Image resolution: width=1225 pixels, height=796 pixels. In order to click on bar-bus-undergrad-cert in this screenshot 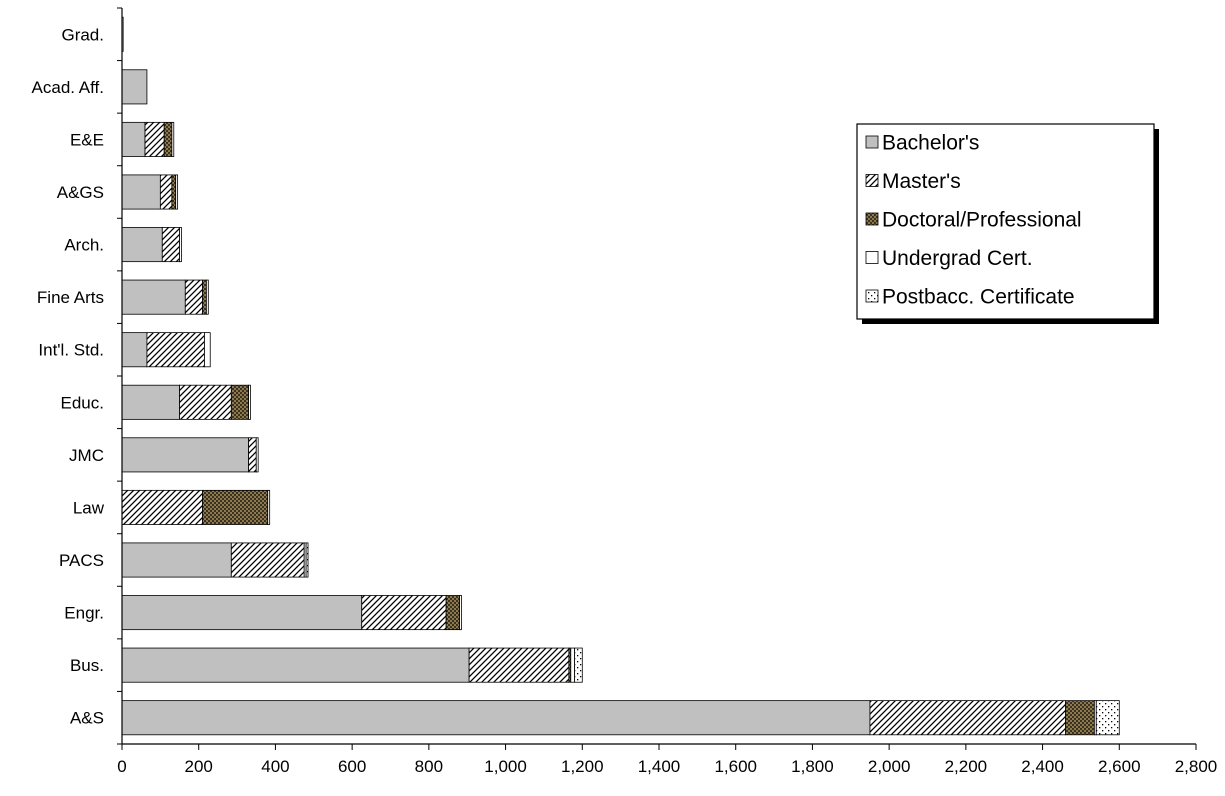, I will do `click(573, 665)`.